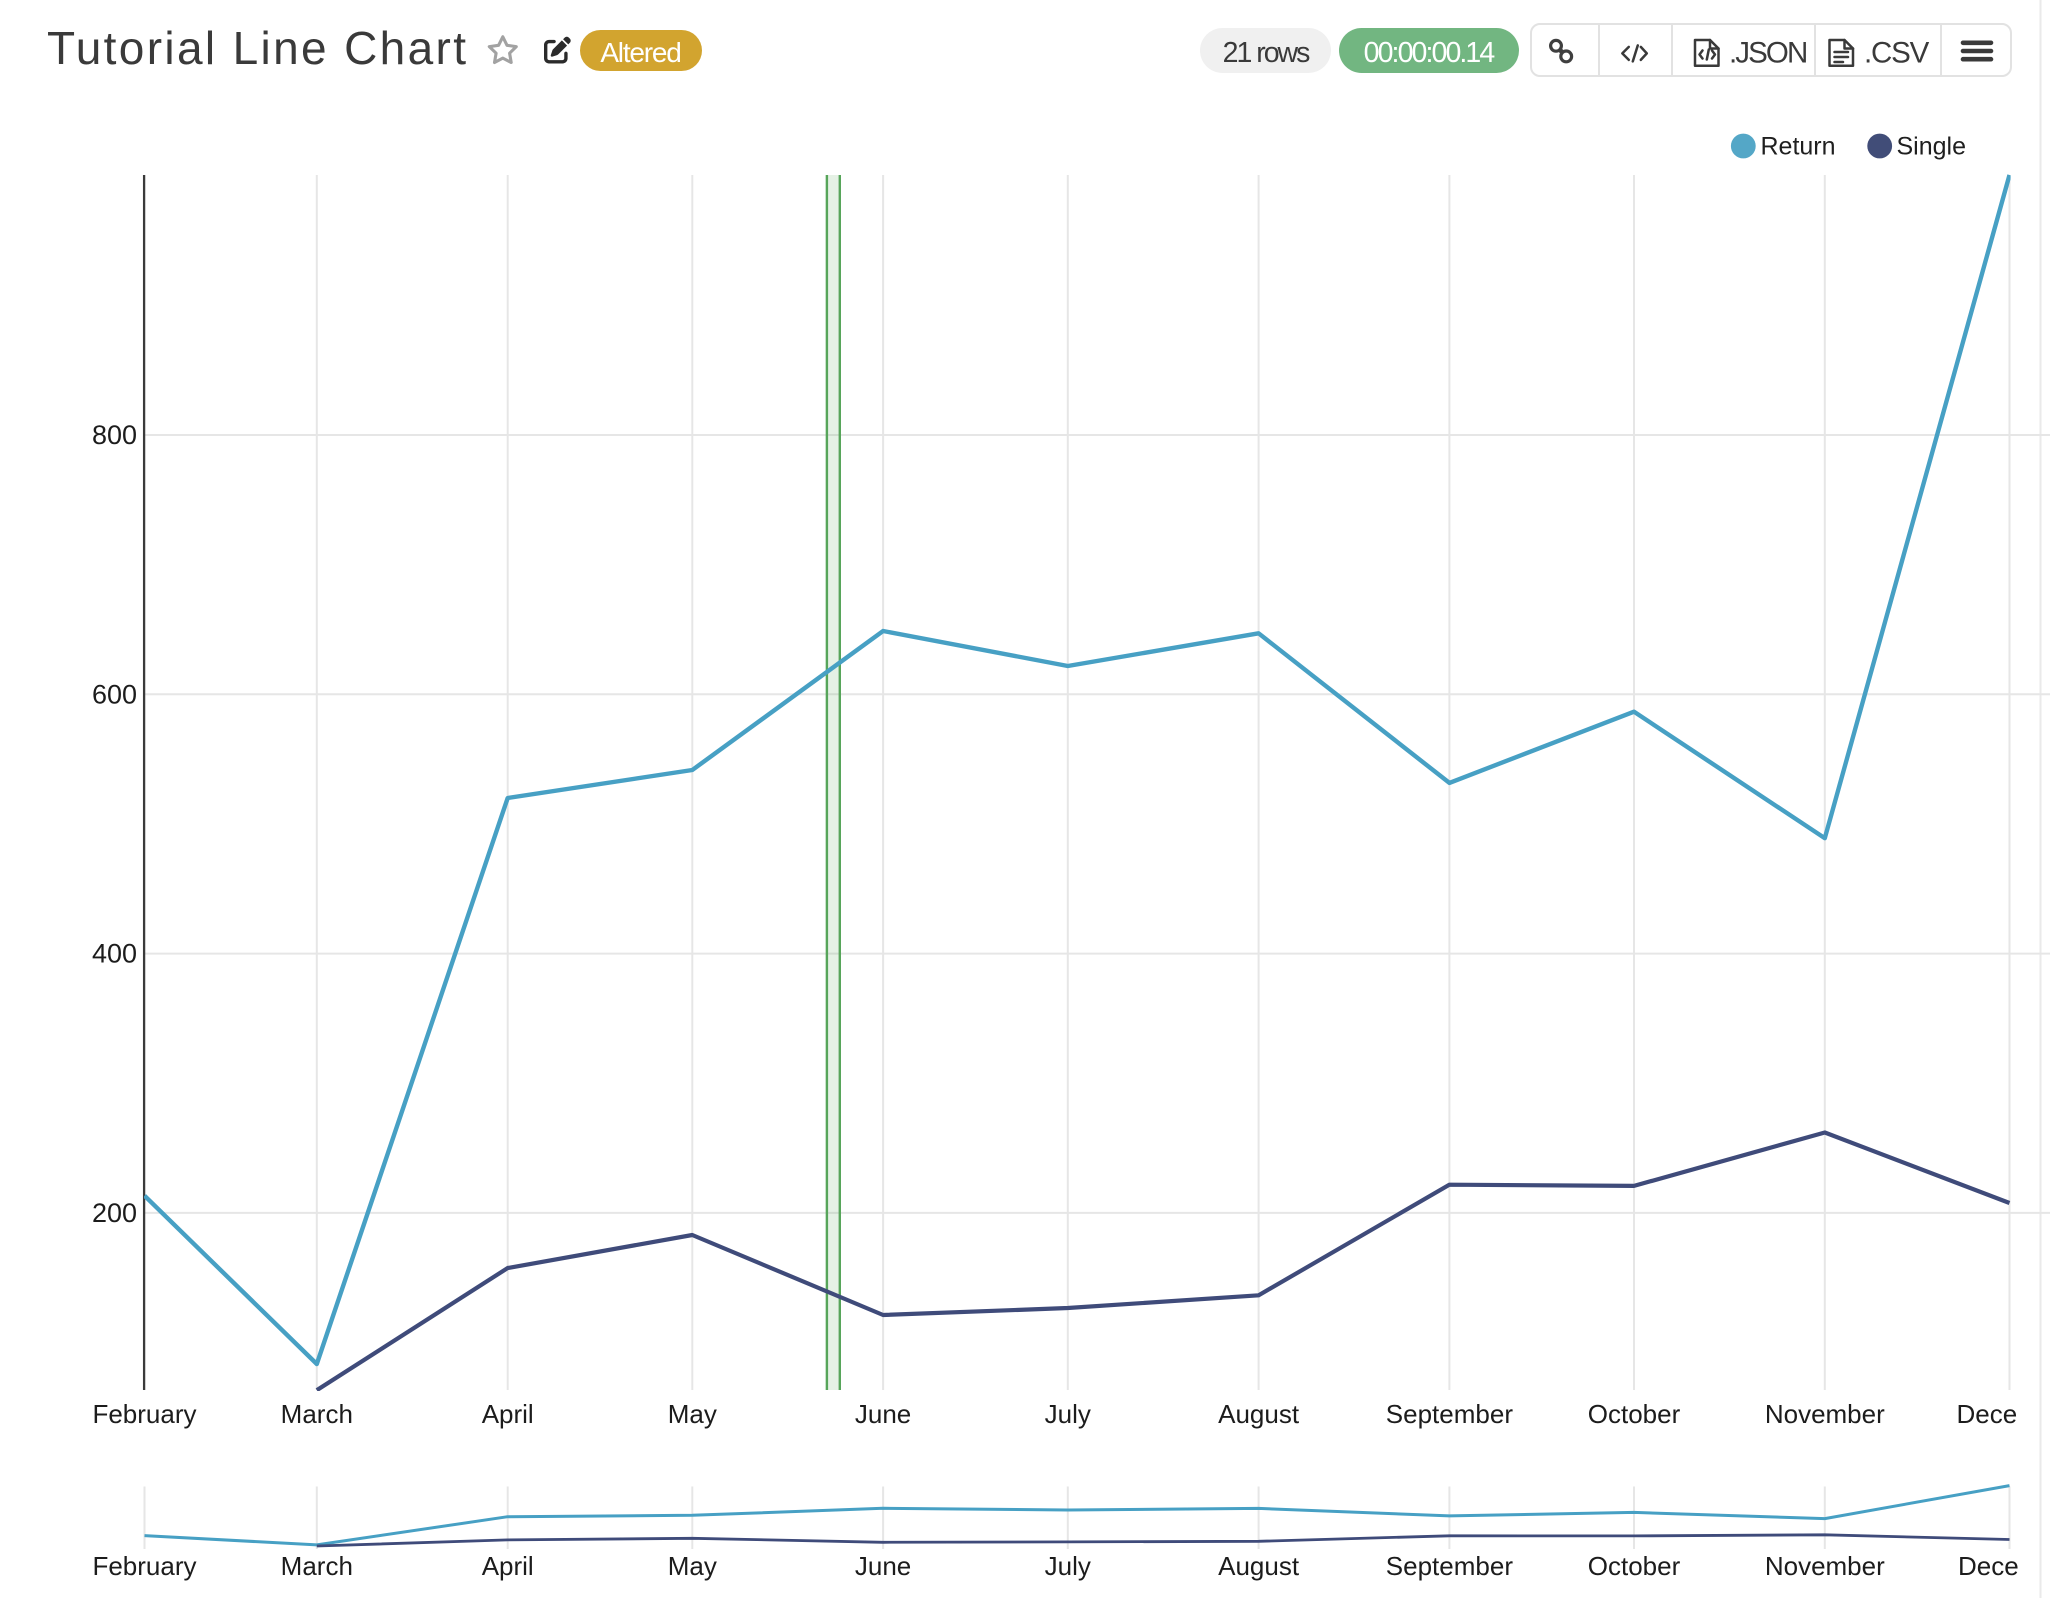 The width and height of the screenshot is (2050, 1598). Describe the element at coordinates (114, 435) in the screenshot. I see `svg-text: 800` at that location.